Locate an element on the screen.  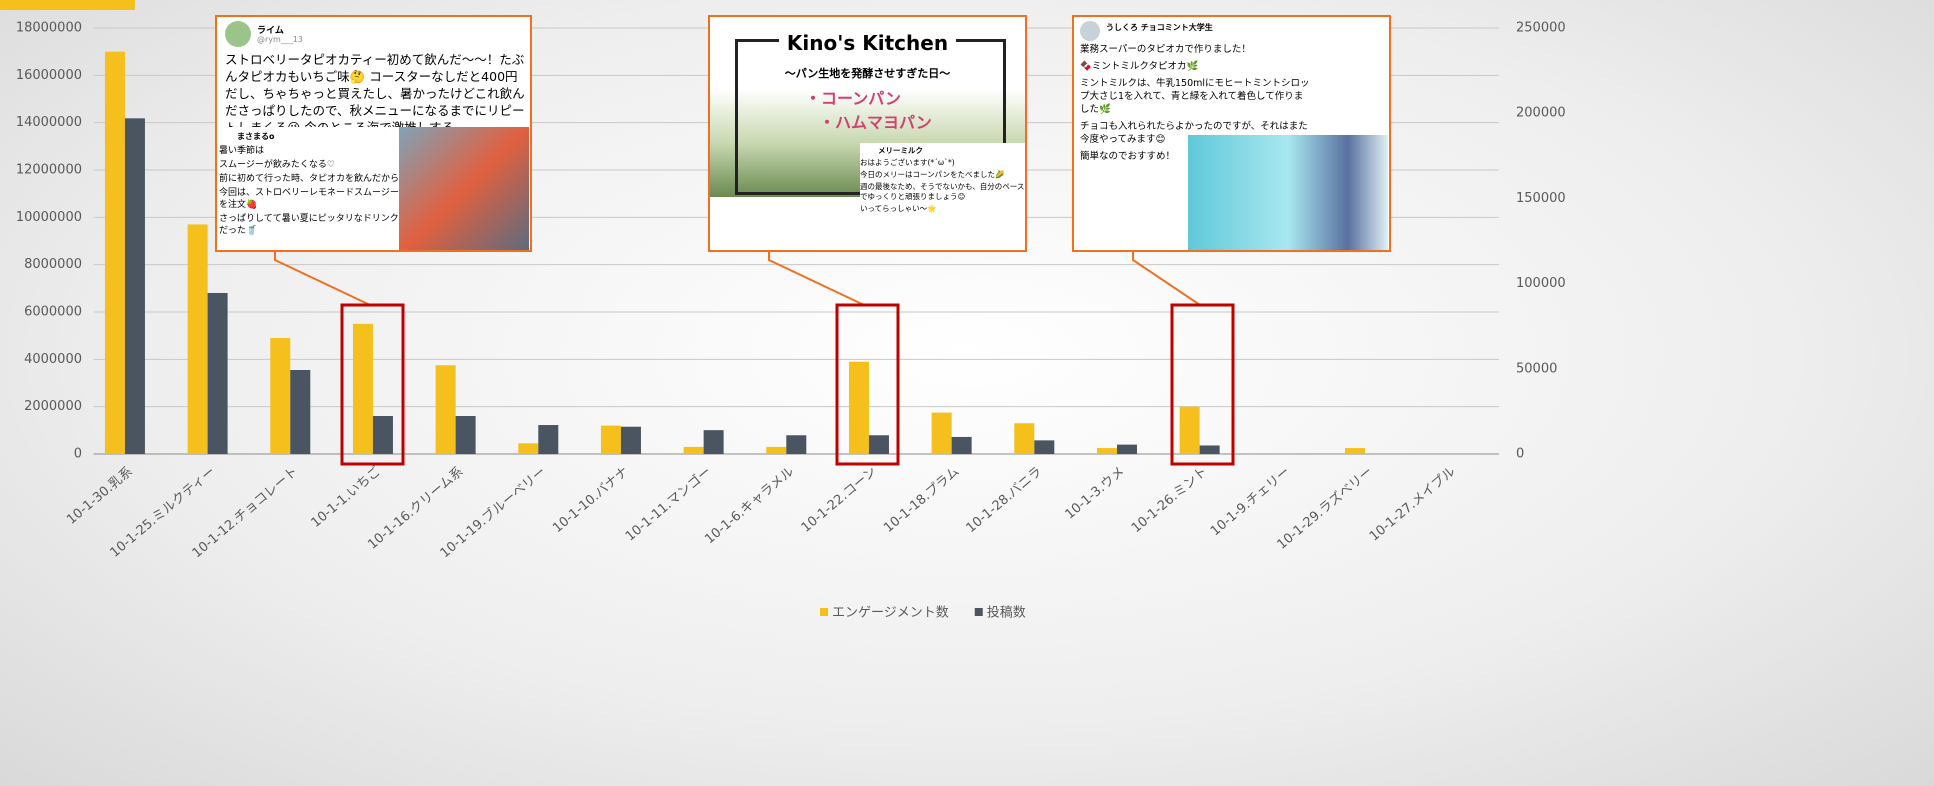
video-item: ・コーンパン is located at coordinates (853, 98).